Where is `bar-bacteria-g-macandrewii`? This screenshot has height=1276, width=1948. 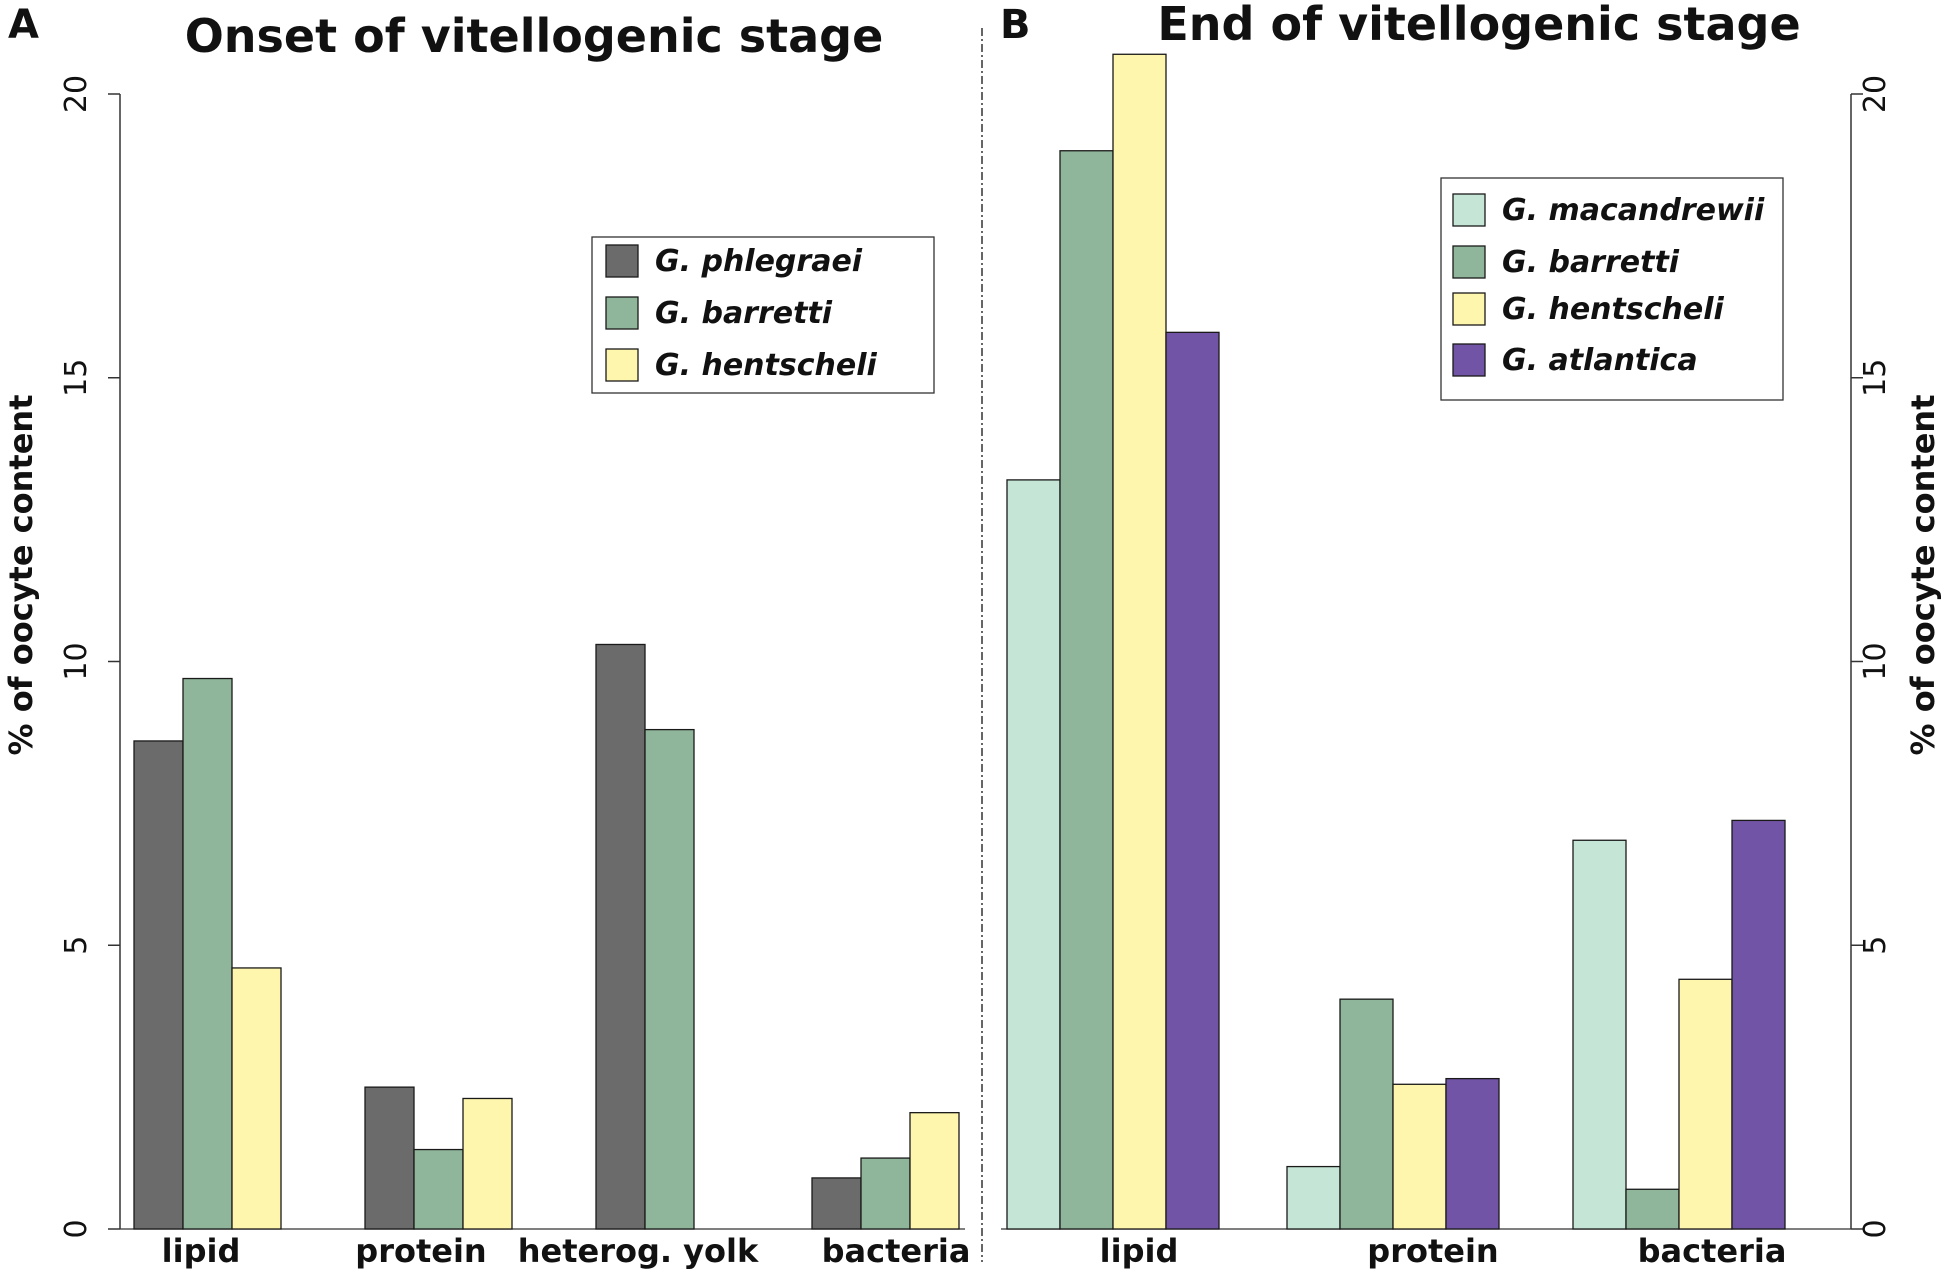
bar-bacteria-g-macandrewii is located at coordinates (1599, 1034).